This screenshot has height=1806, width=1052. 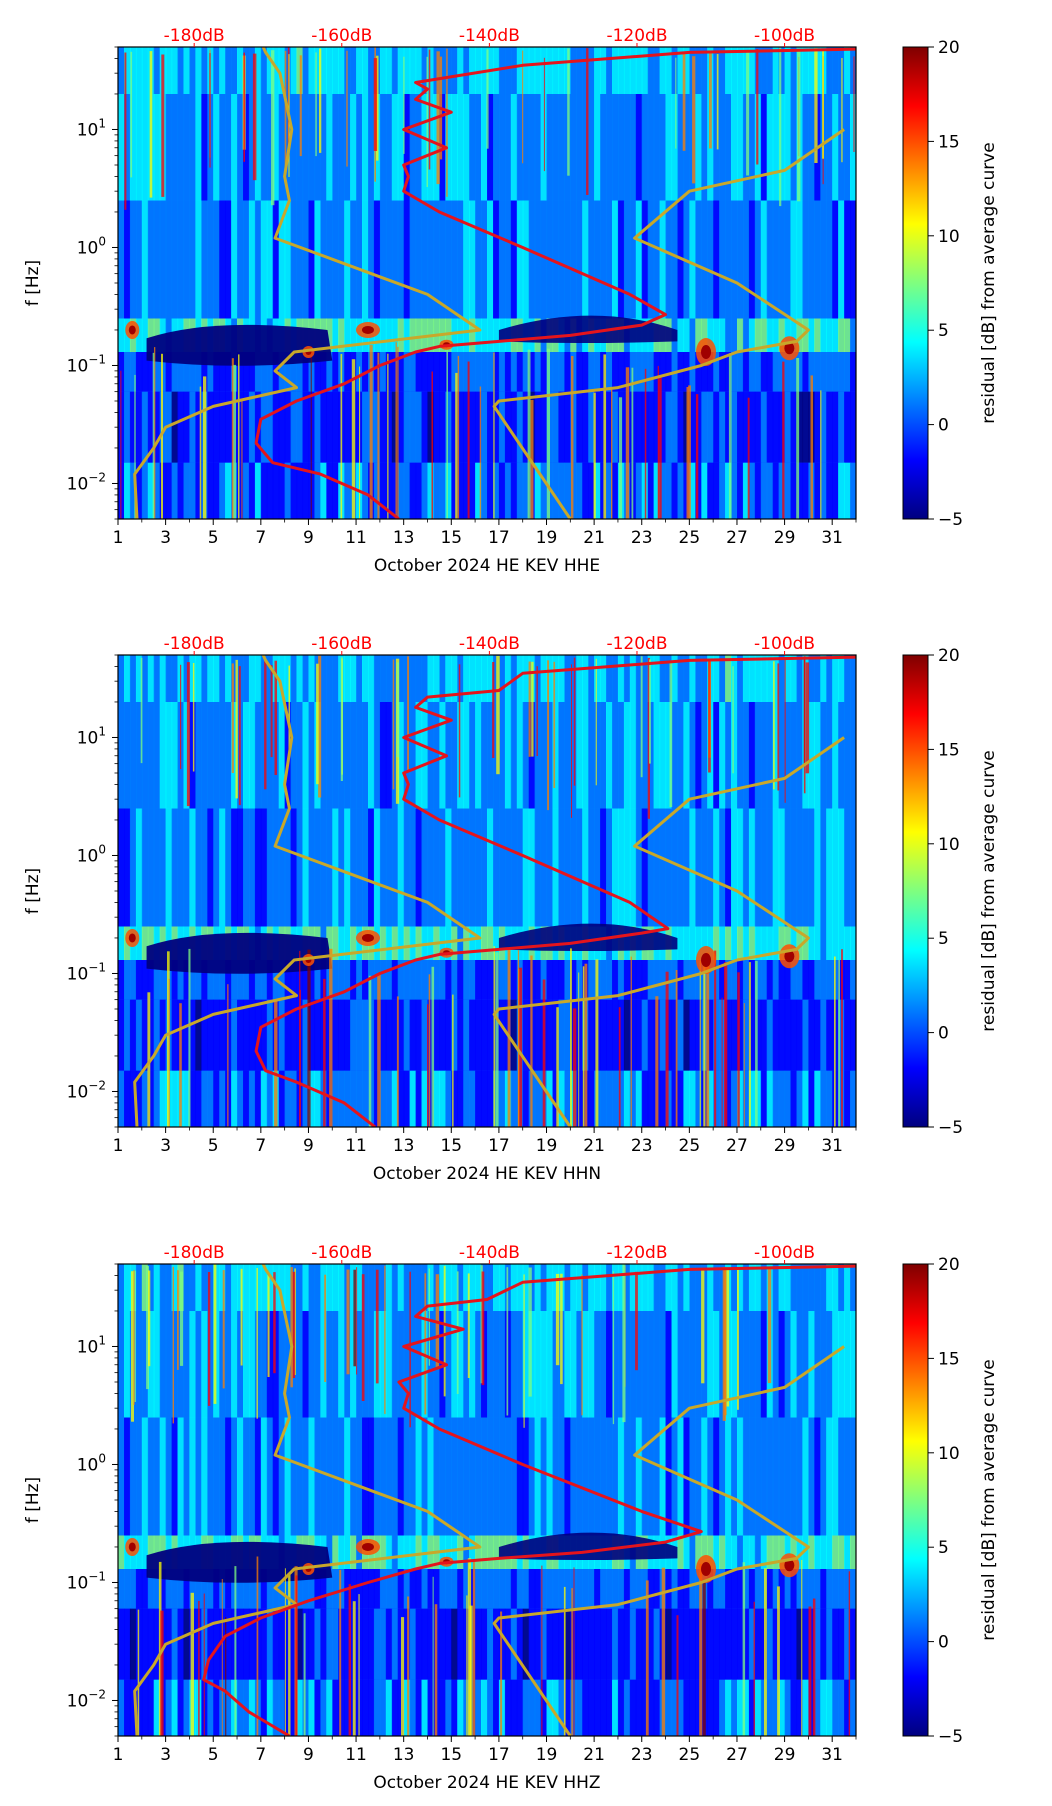 What do you see at coordinates (950, 1128) in the screenshot?
I see `colorbar-tick-label: −5` at bounding box center [950, 1128].